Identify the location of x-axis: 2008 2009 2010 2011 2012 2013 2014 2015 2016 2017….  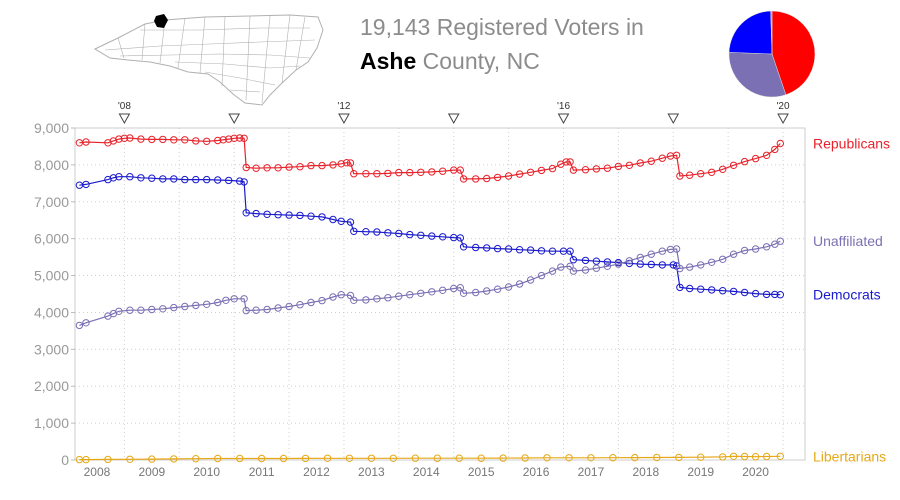
(427, 472).